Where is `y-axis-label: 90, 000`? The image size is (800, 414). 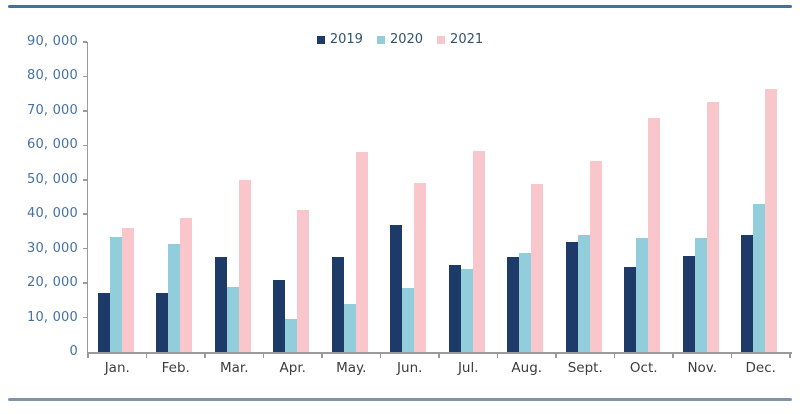 y-axis-label: 90, 000 is located at coordinates (52, 41).